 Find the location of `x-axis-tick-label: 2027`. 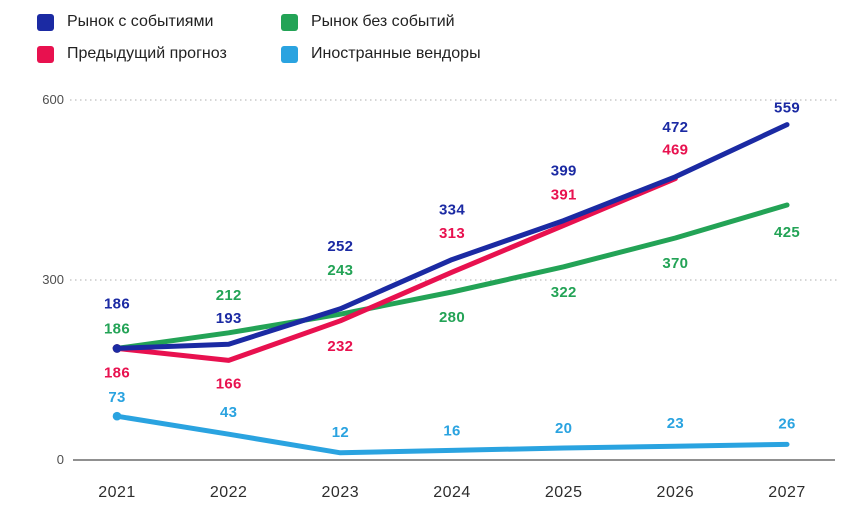

x-axis-tick-label: 2027 is located at coordinates (787, 492).